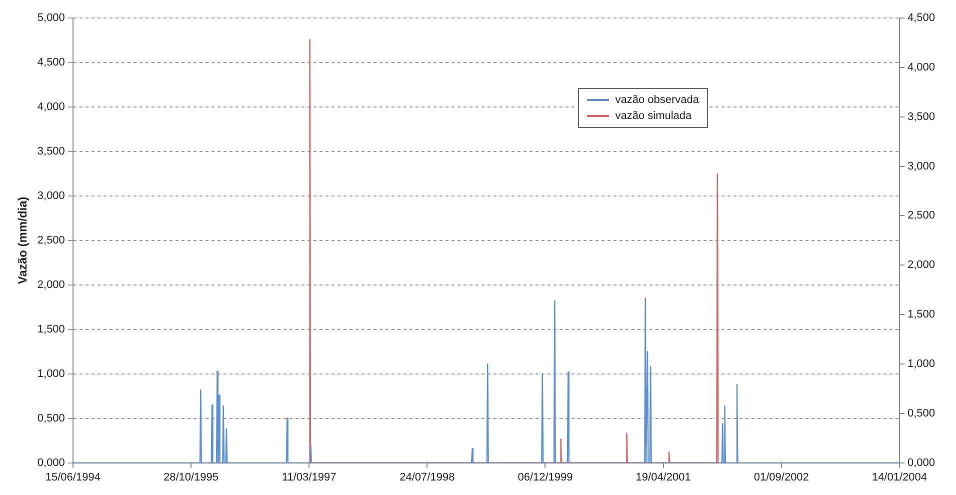 The image size is (956, 495). Describe the element at coordinates (23, 240) in the screenshot. I see `y-axis-title: Vazão (mm/dia)` at that location.